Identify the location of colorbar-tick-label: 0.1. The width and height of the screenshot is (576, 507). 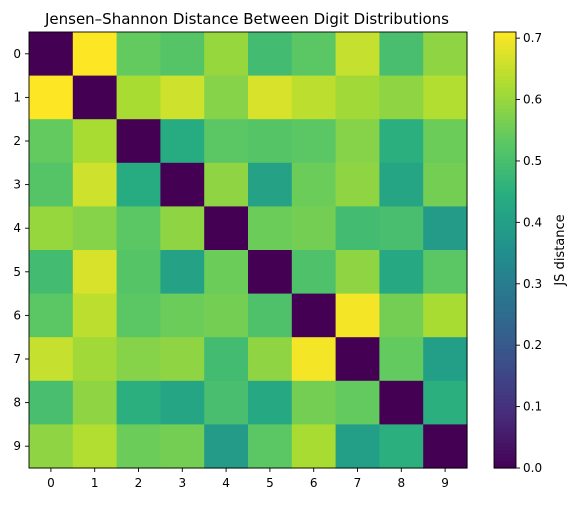
(532, 407).